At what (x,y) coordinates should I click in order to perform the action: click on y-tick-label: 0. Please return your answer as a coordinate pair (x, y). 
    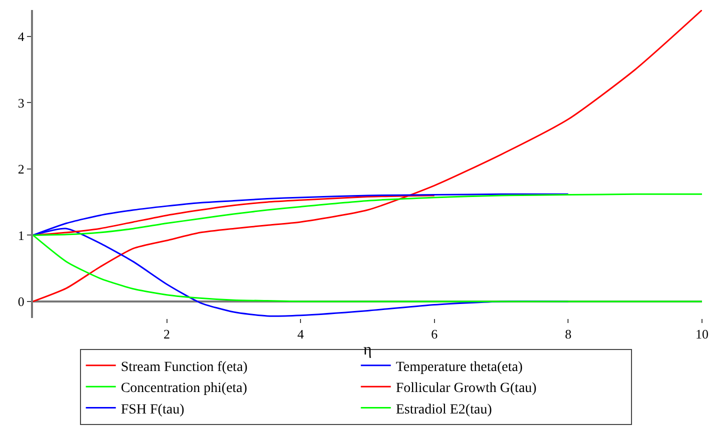
    Looking at the image, I should click on (21, 301).